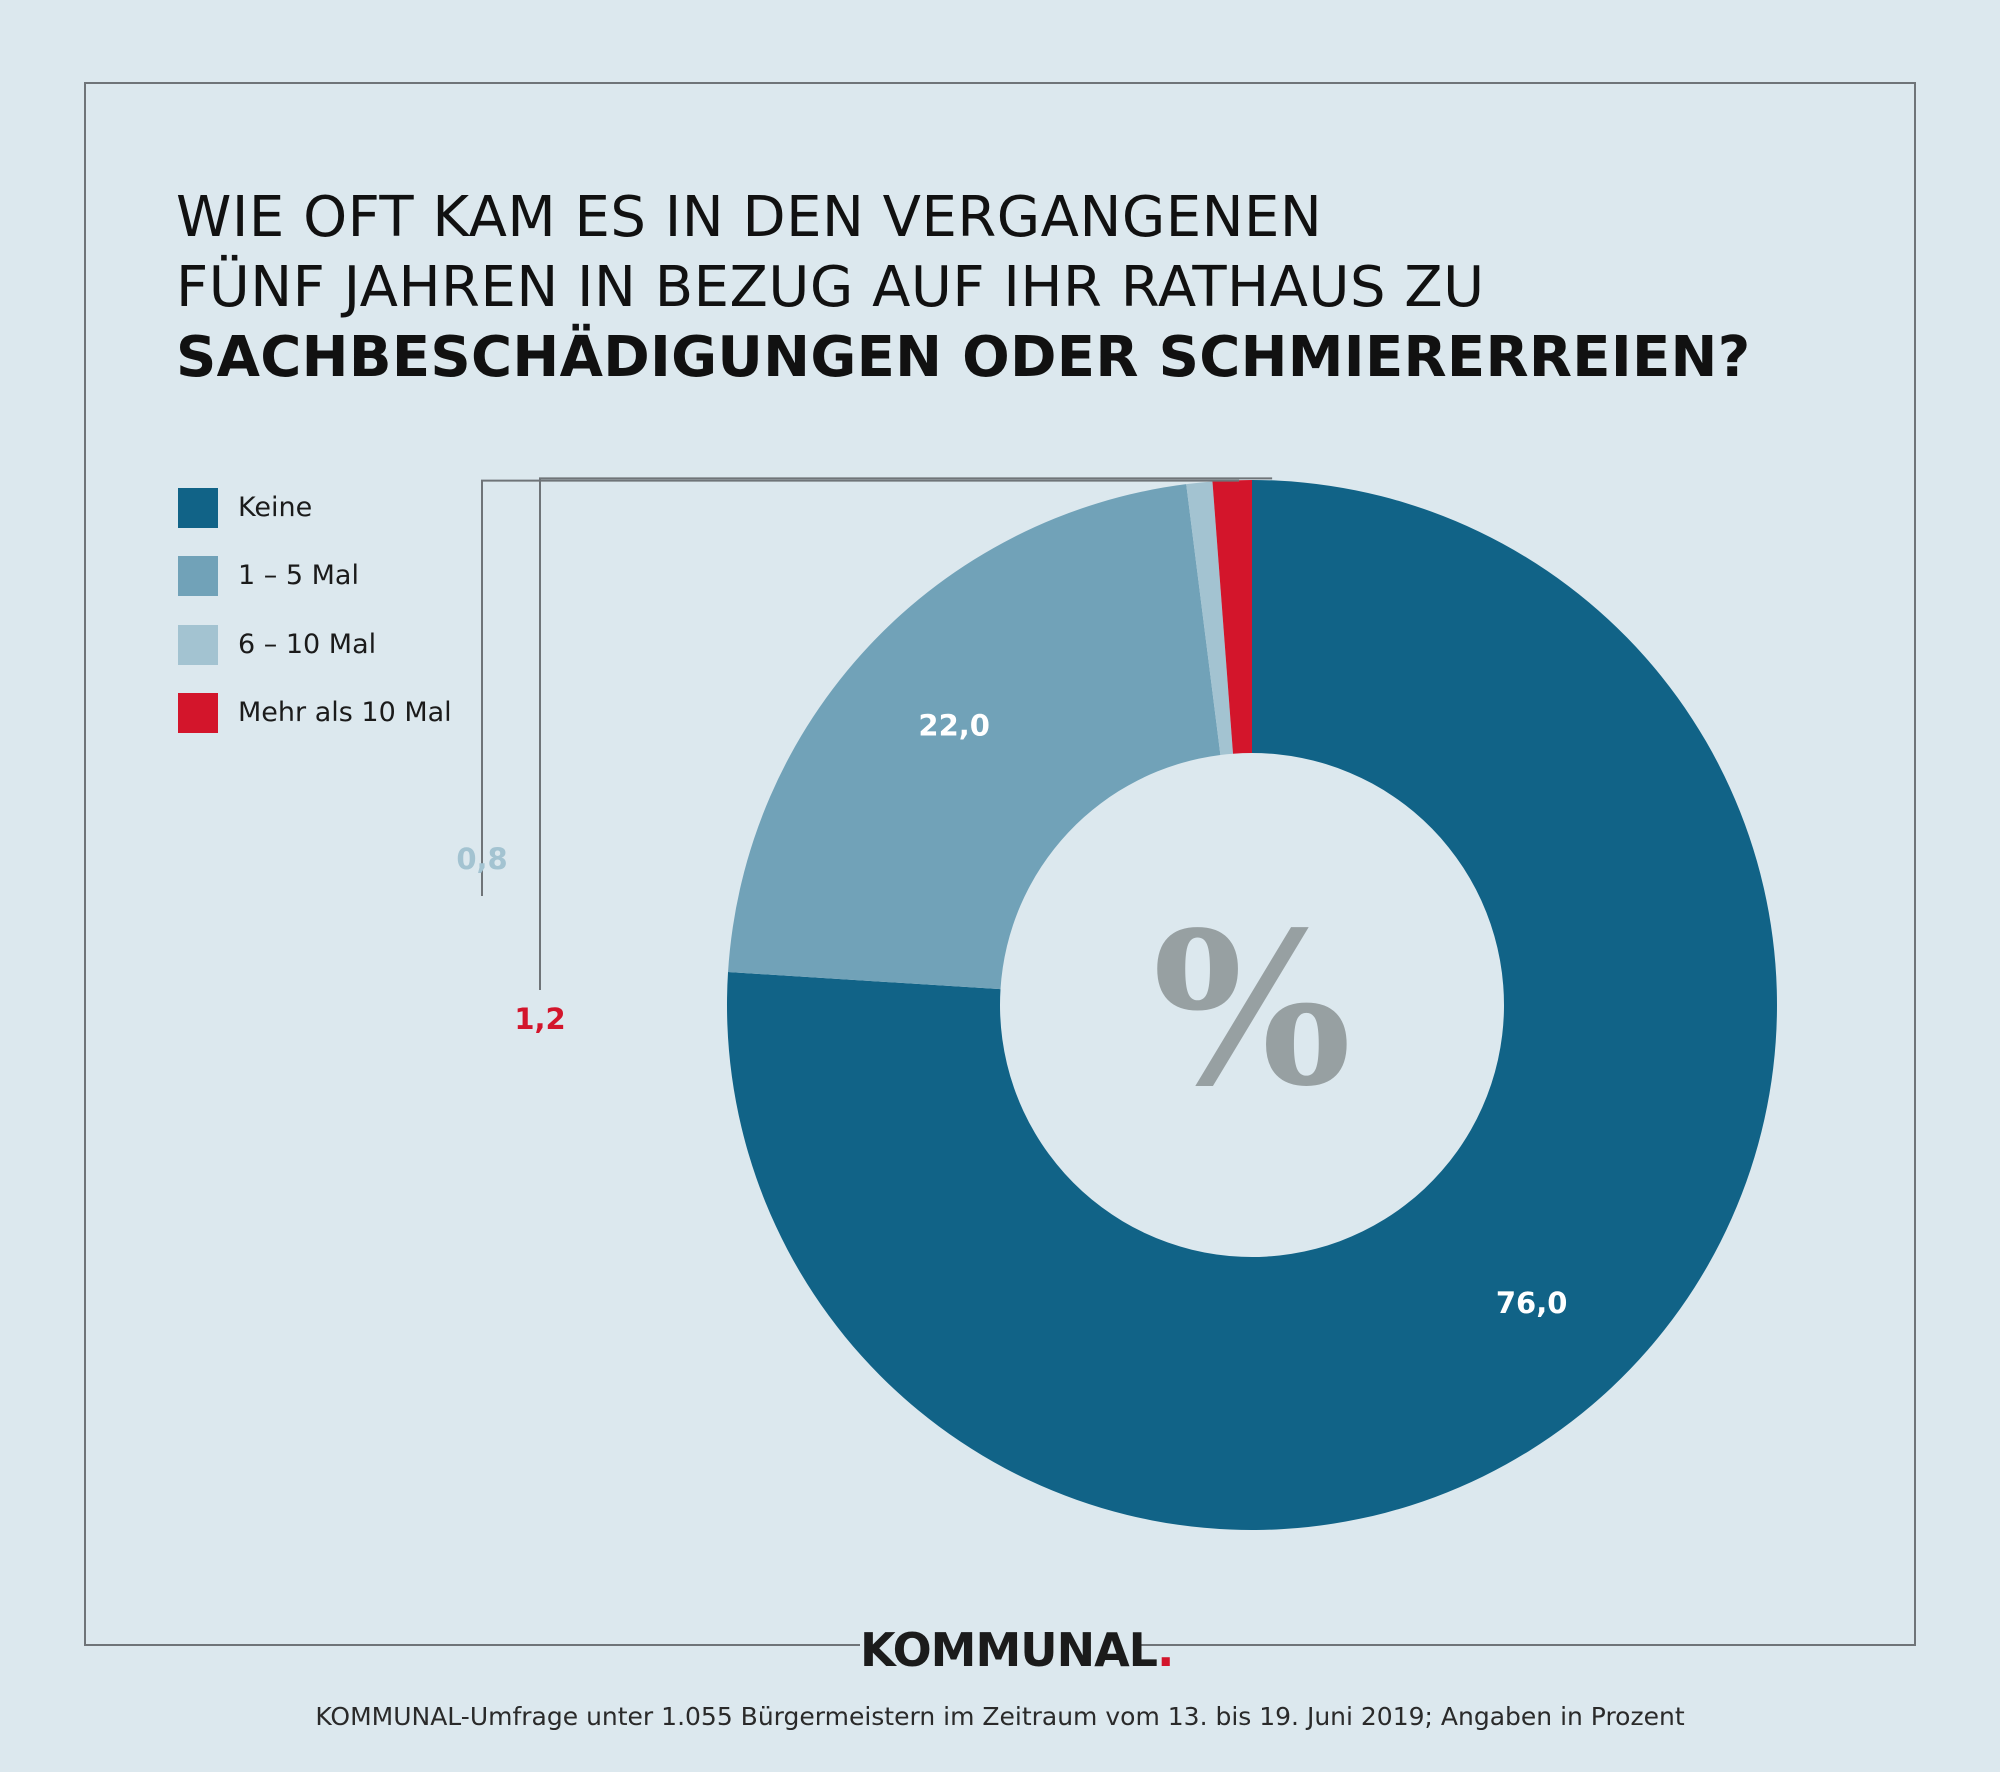 The height and width of the screenshot is (1772, 2000). Describe the element at coordinates (388, 645) in the screenshot. I see `legend-item-6-10-mal: 6 – 10 Mal` at that location.